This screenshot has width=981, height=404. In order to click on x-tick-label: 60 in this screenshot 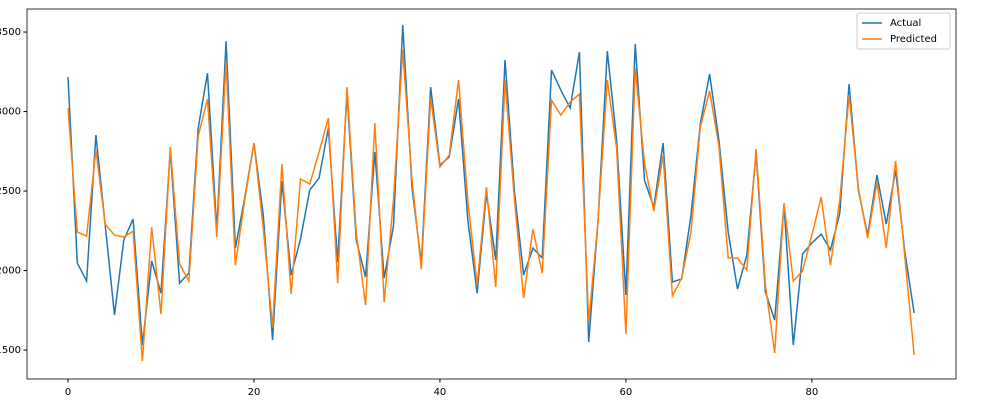, I will do `click(626, 392)`.